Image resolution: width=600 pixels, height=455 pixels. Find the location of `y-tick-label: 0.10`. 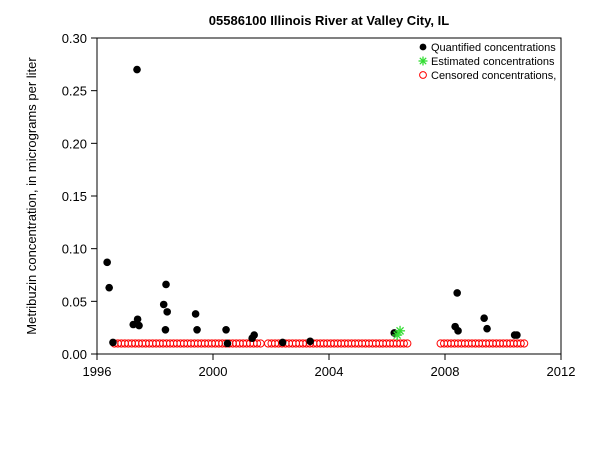

y-tick-label: 0.10 is located at coordinates (74, 249).